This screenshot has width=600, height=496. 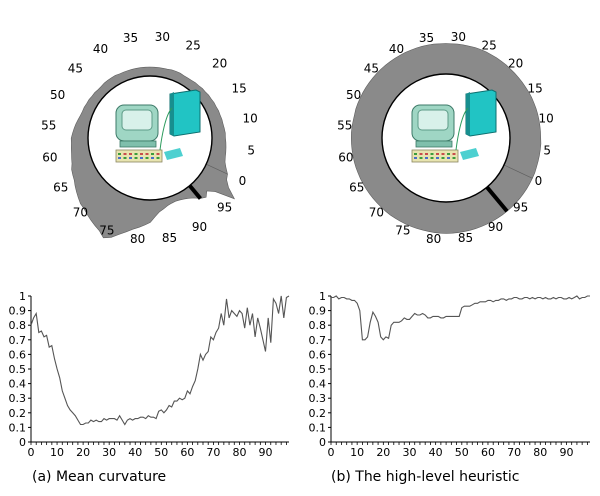 What do you see at coordinates (409, 452) in the screenshot?
I see `x-tick-label: 30` at bounding box center [409, 452].